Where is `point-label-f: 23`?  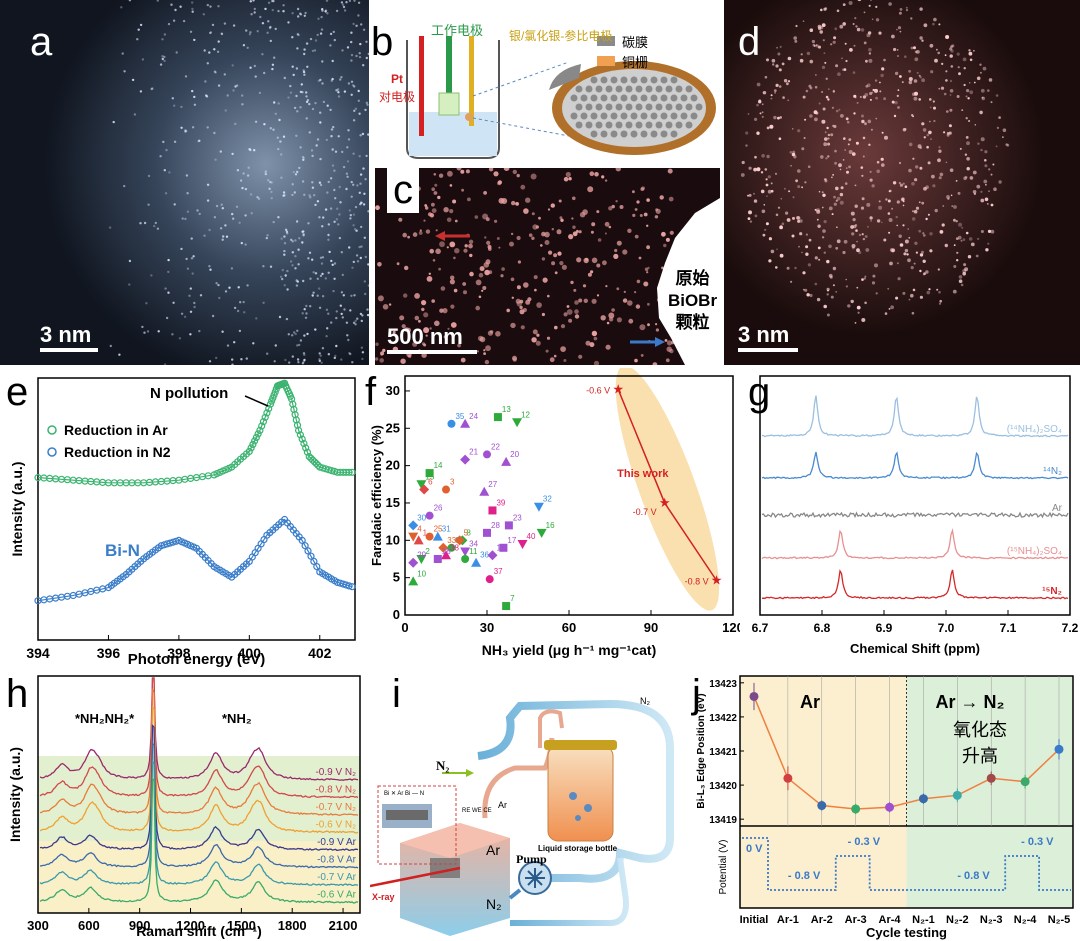
point-label-f: 23 is located at coordinates (517, 517).